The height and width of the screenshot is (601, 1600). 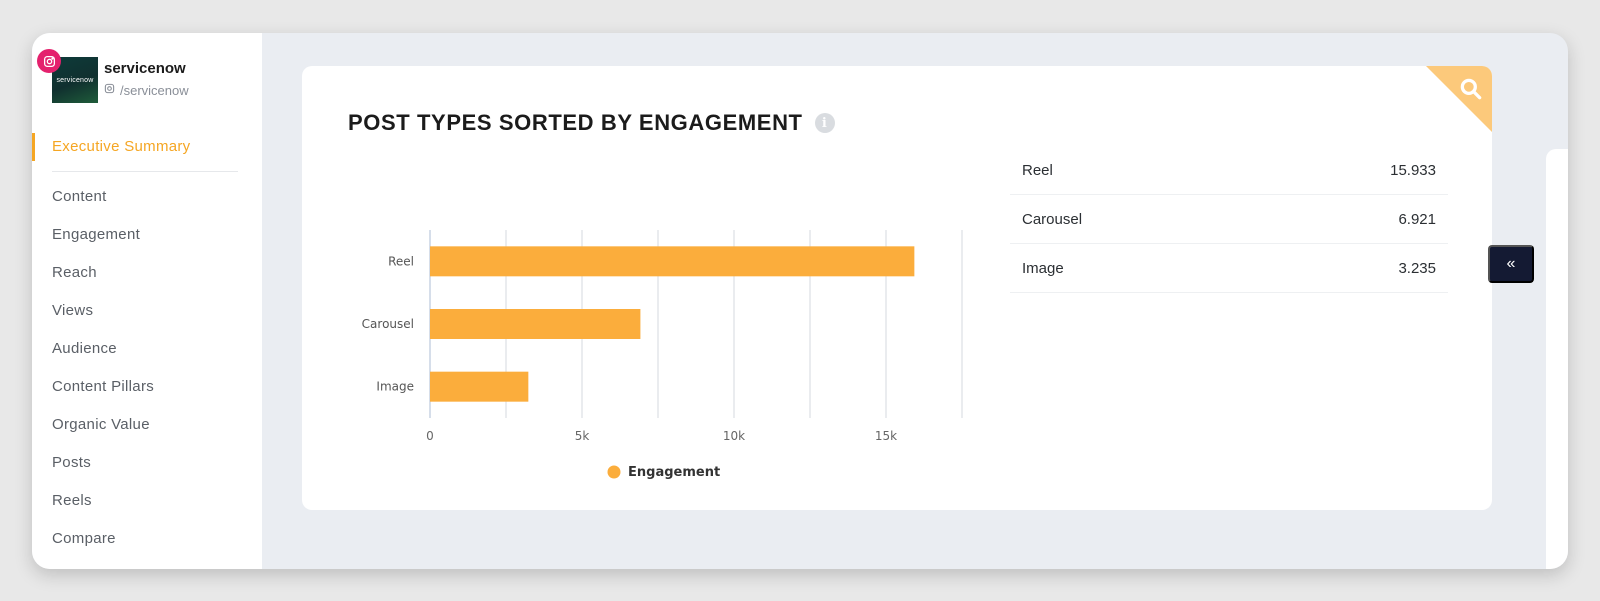 I want to click on instagram-icon, so click(x=49, y=61).